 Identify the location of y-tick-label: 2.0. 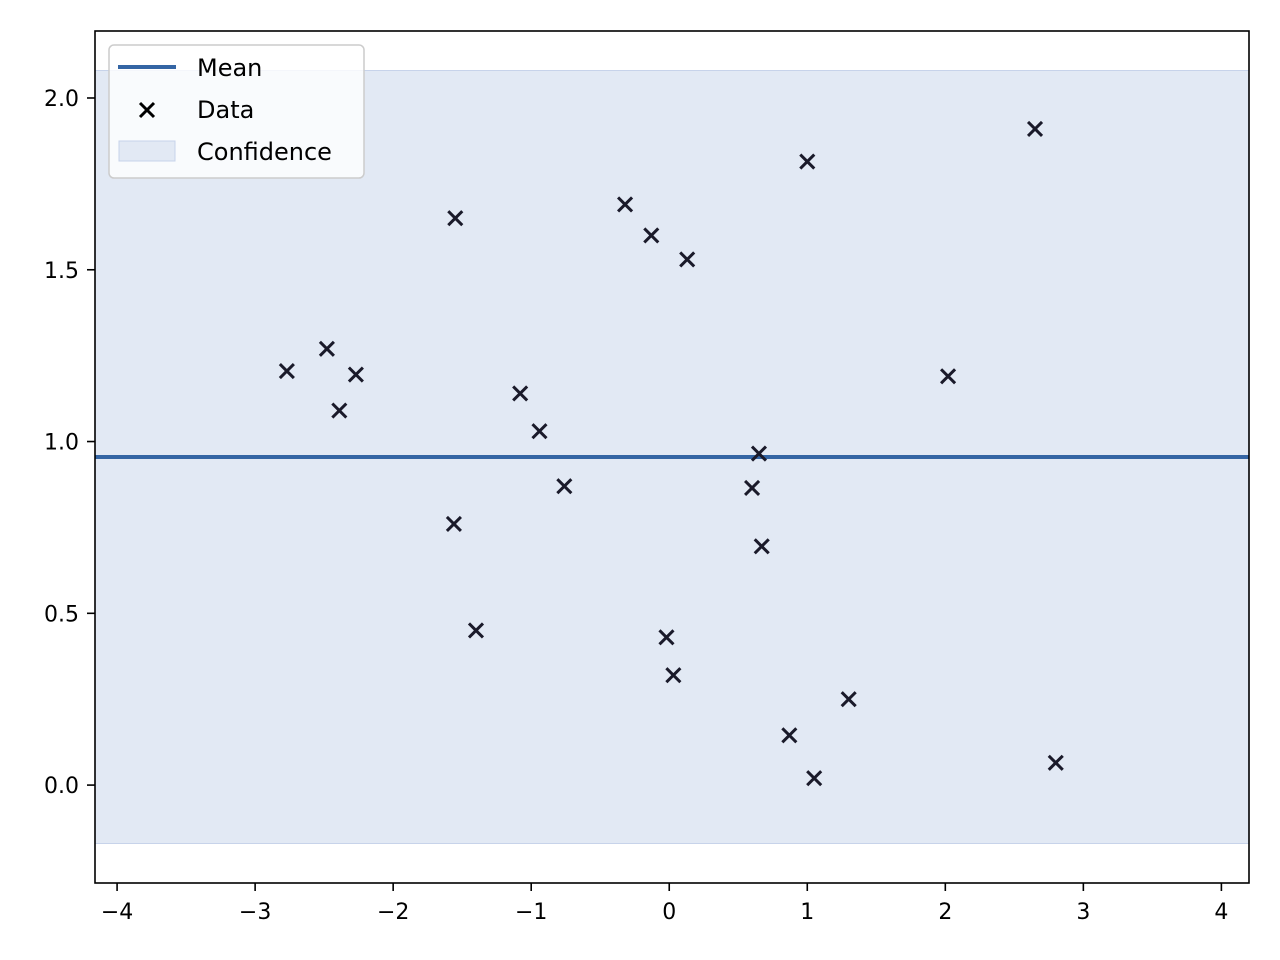
(61, 99).